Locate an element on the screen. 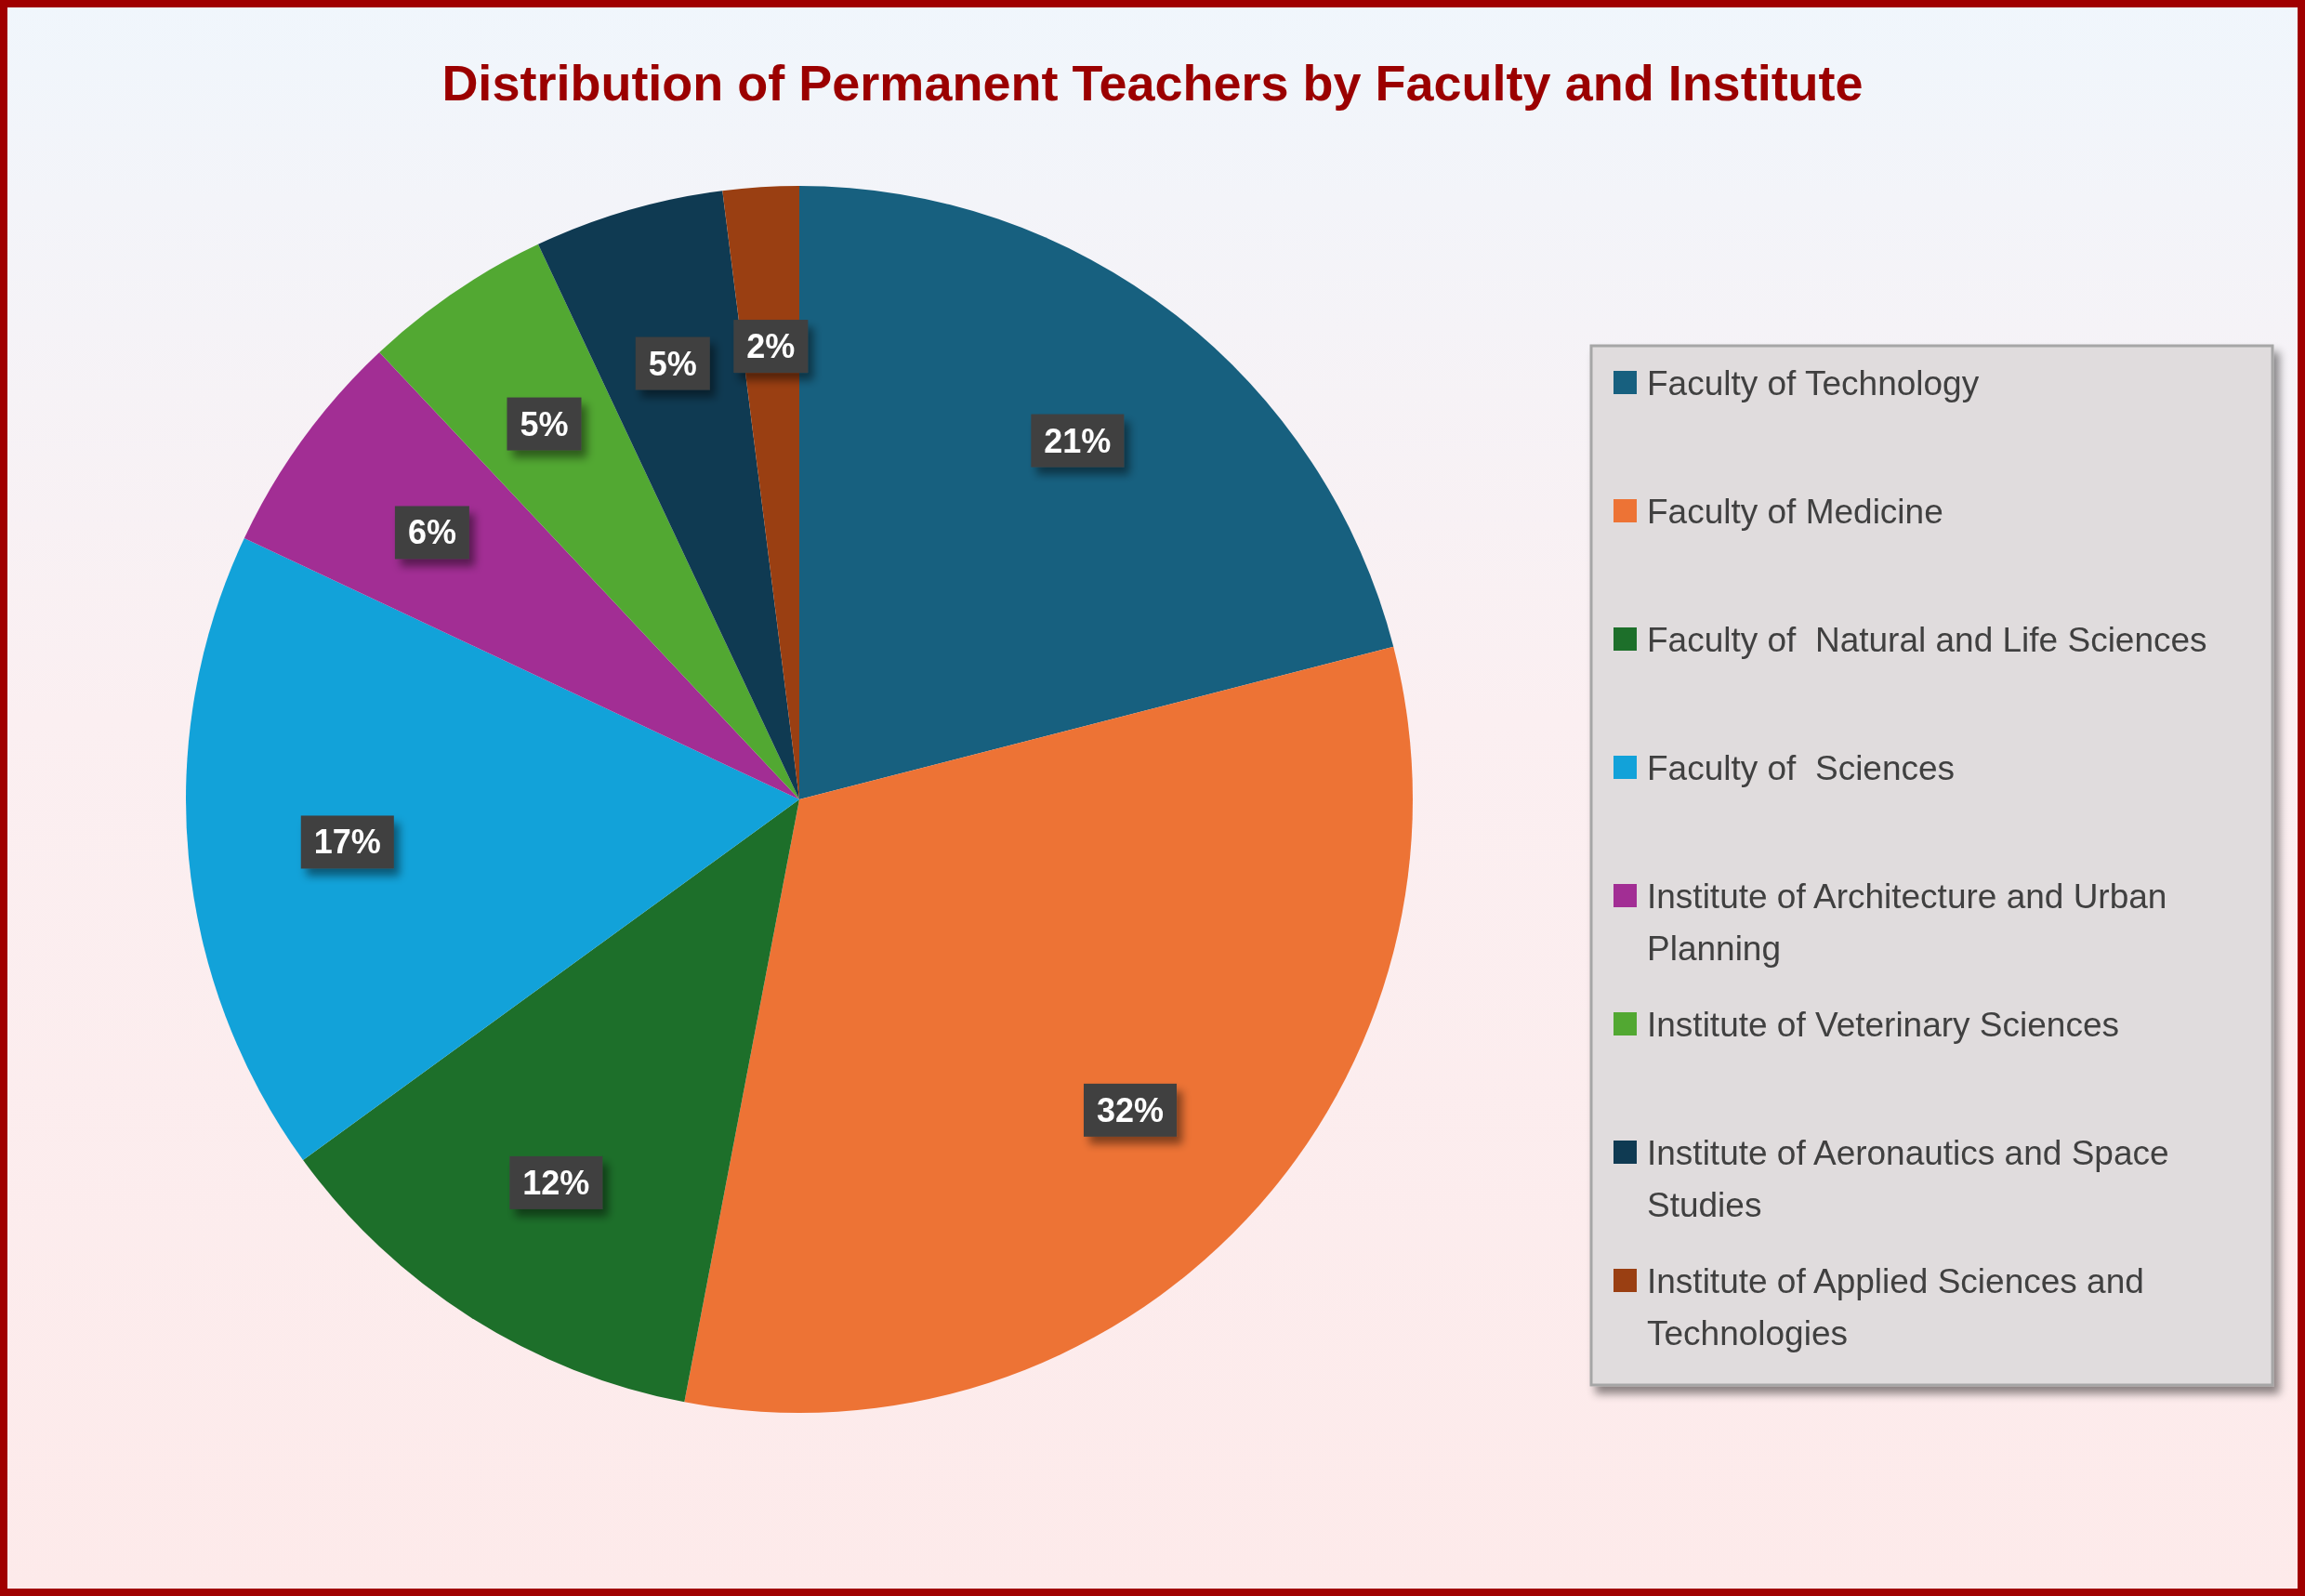 This screenshot has width=2305, height=1596. legend-label: Institute of Aeronautics and Space Studies is located at coordinates (1908, 1179).